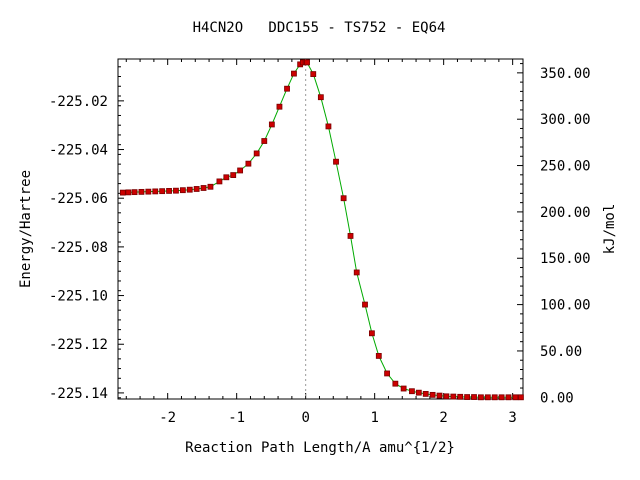 Image resolution: width=640 pixels, height=480 pixels. What do you see at coordinates (319, 28) in the screenshot?
I see `chart-title: H4CN2O DDC155 - TS752 - EQ64` at bounding box center [319, 28].